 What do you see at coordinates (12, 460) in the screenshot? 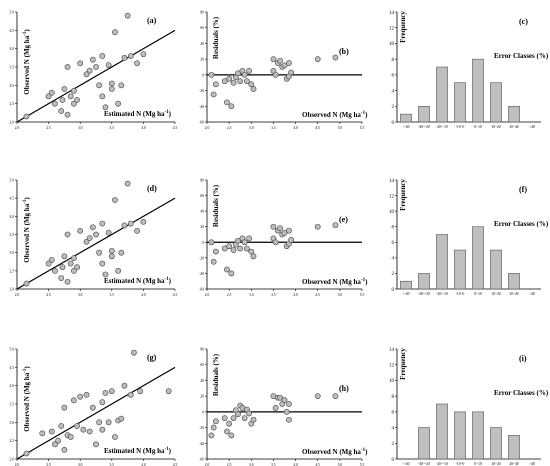
I see `y-tick-label: 2.0` at bounding box center [12, 460].